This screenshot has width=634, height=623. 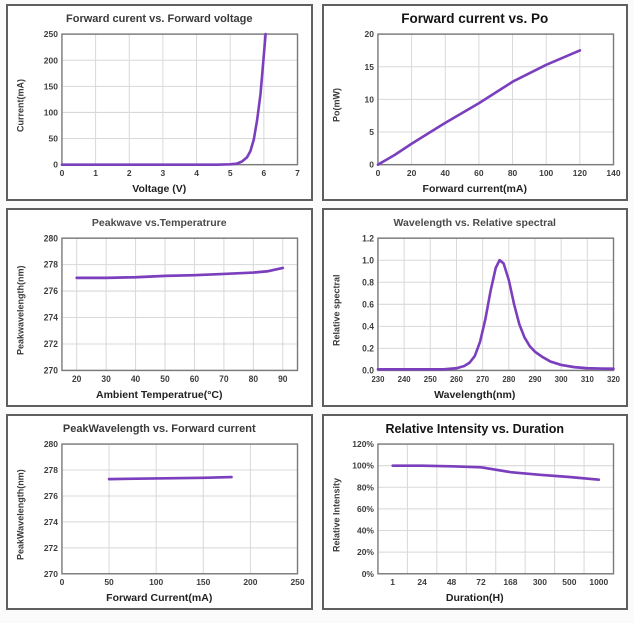 I want to click on y-axis-label: PeakWavelength(nm), so click(x=20, y=515).